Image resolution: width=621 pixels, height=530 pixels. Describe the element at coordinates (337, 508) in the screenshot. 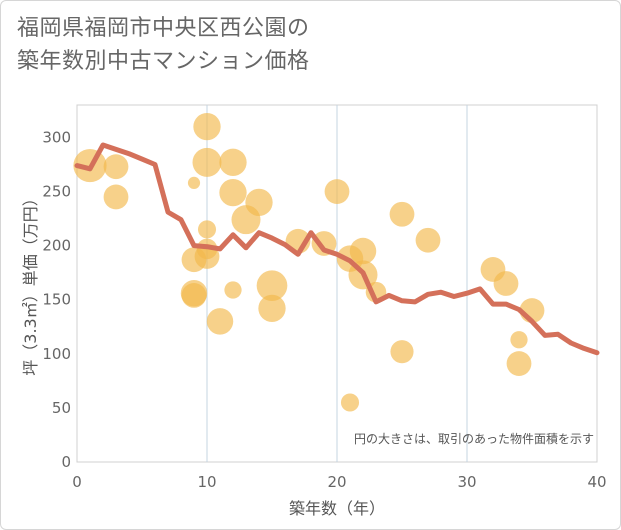

I see `x-axis-title: 築年数（年）` at that location.